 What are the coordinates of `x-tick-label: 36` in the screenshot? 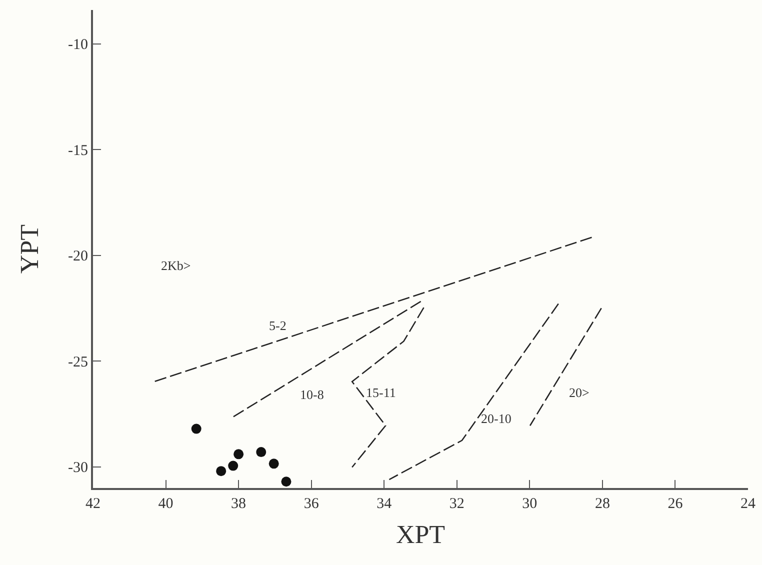 It's located at (312, 504).